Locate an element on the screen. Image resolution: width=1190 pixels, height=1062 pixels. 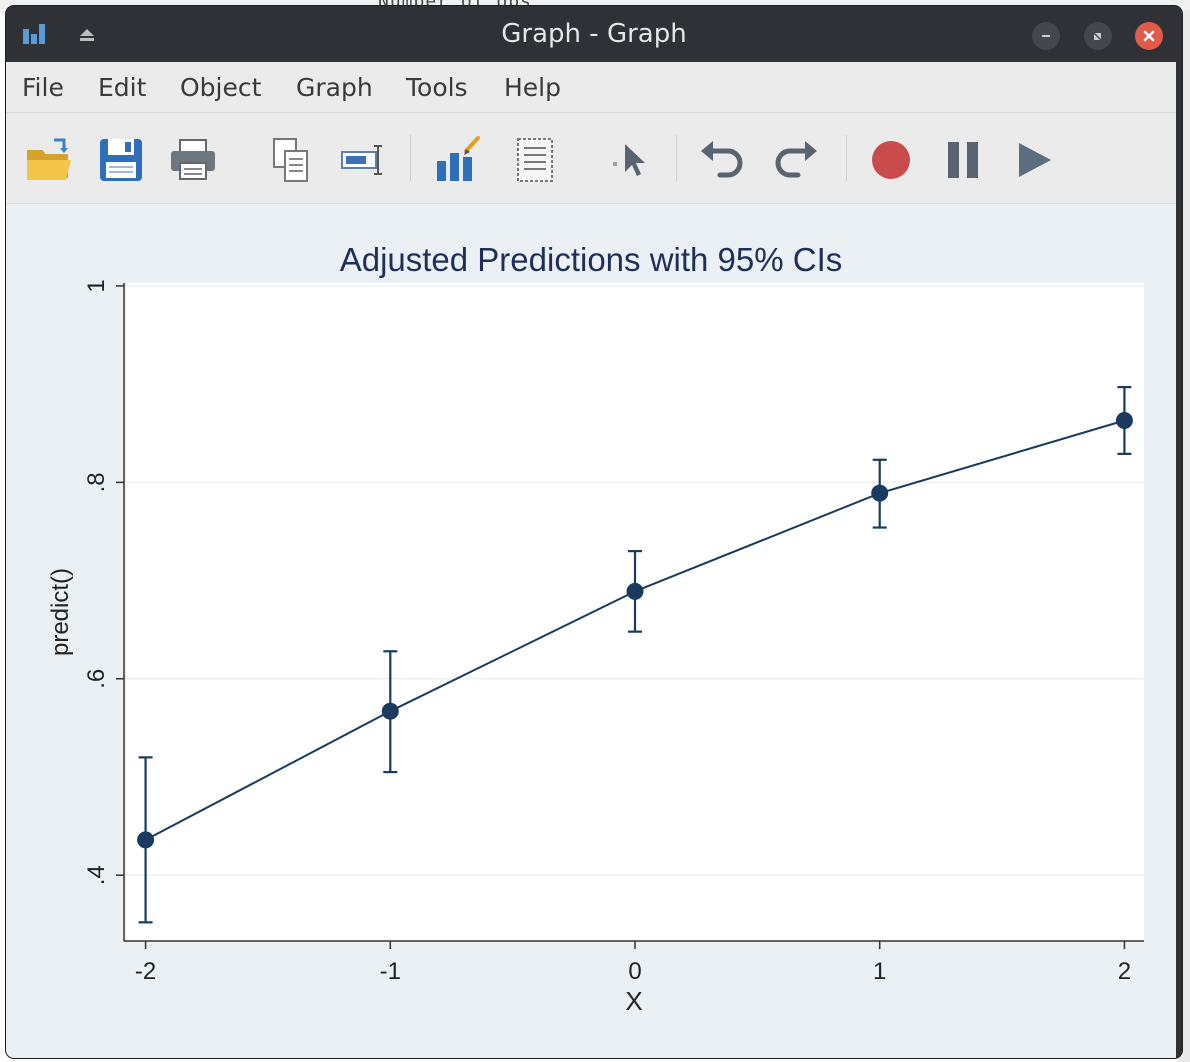
object-browser-button is located at coordinates (535, 160).